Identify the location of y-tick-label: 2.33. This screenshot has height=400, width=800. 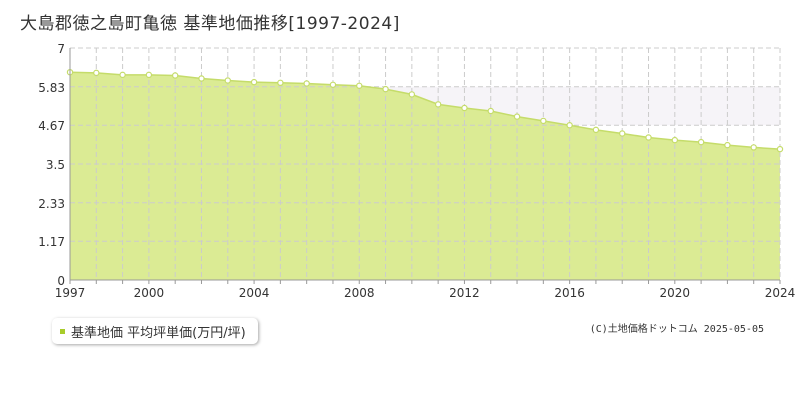
(51, 204).